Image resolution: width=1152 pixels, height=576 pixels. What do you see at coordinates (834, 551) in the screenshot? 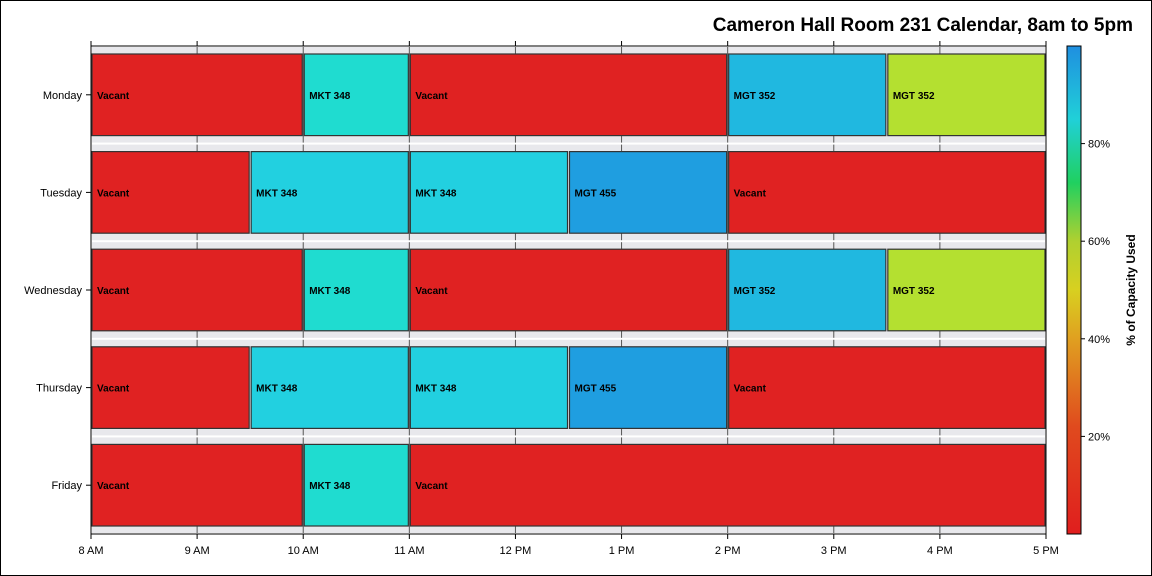
I see `x-tick-label: 3 PM` at bounding box center [834, 551].